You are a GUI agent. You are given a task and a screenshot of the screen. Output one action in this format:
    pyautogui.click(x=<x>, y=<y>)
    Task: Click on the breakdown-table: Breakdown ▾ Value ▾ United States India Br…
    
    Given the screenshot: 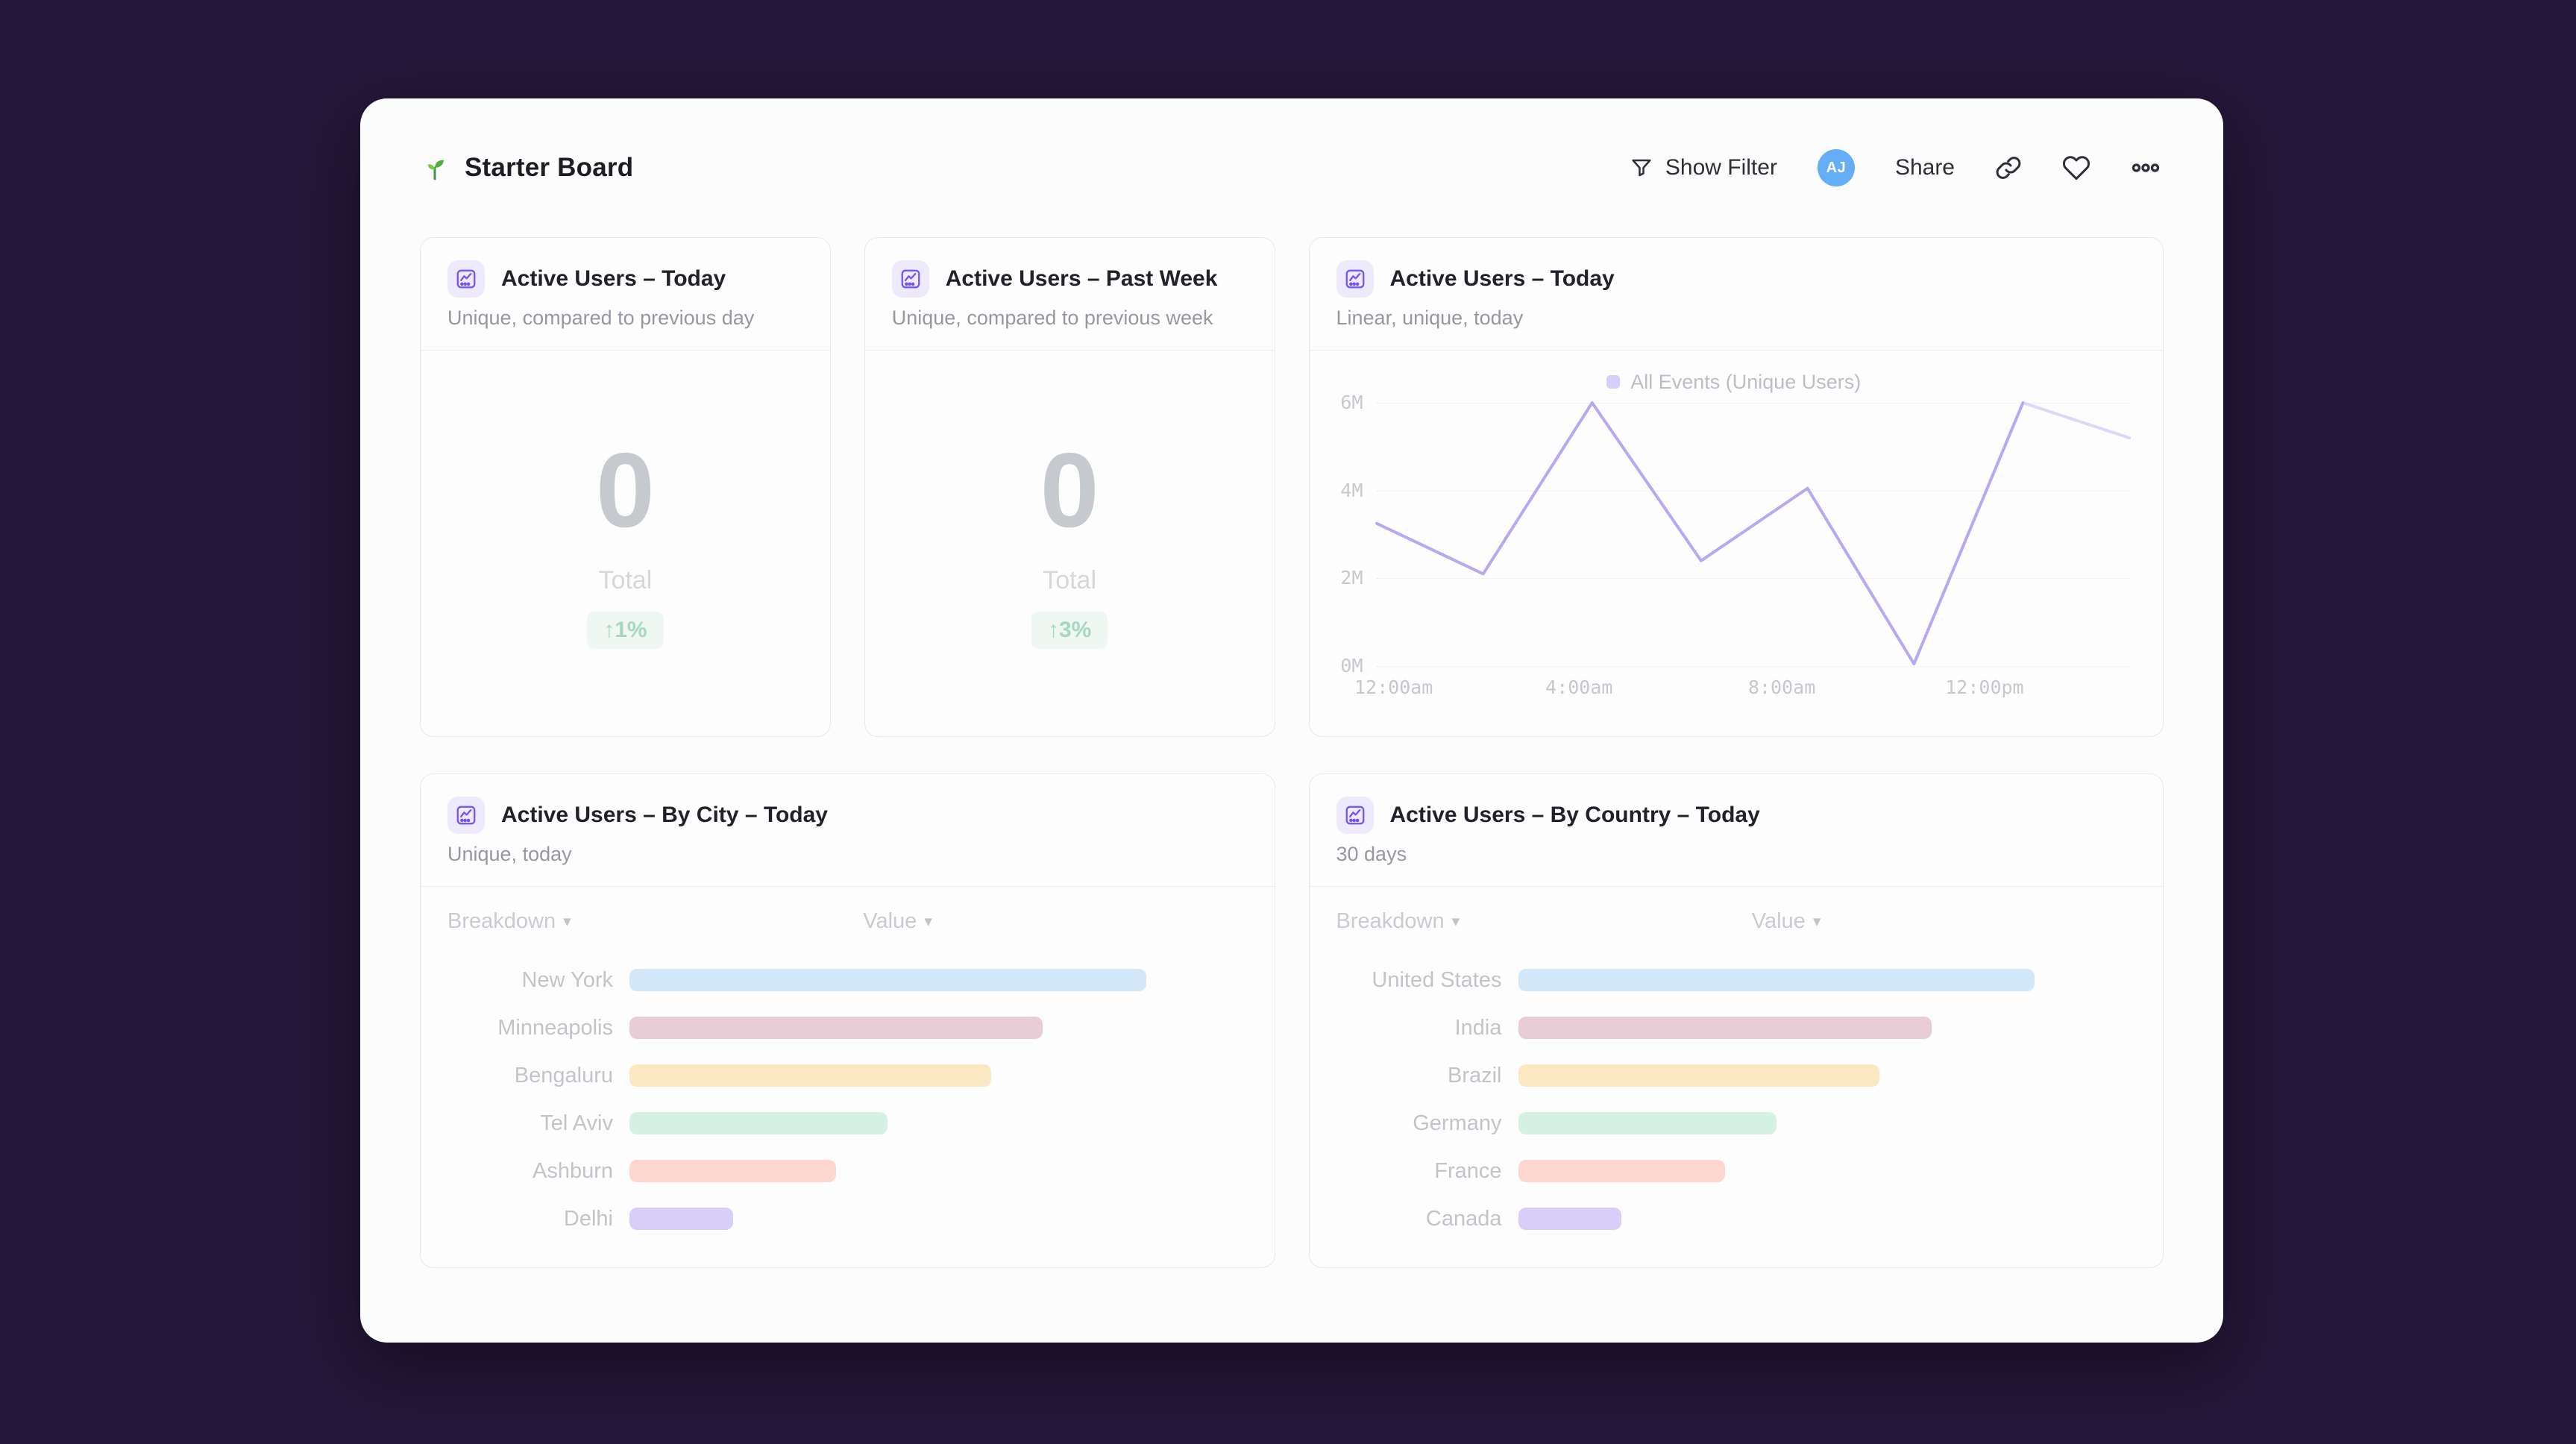 What is the action you would take?
    pyautogui.click(x=1737, y=1077)
    